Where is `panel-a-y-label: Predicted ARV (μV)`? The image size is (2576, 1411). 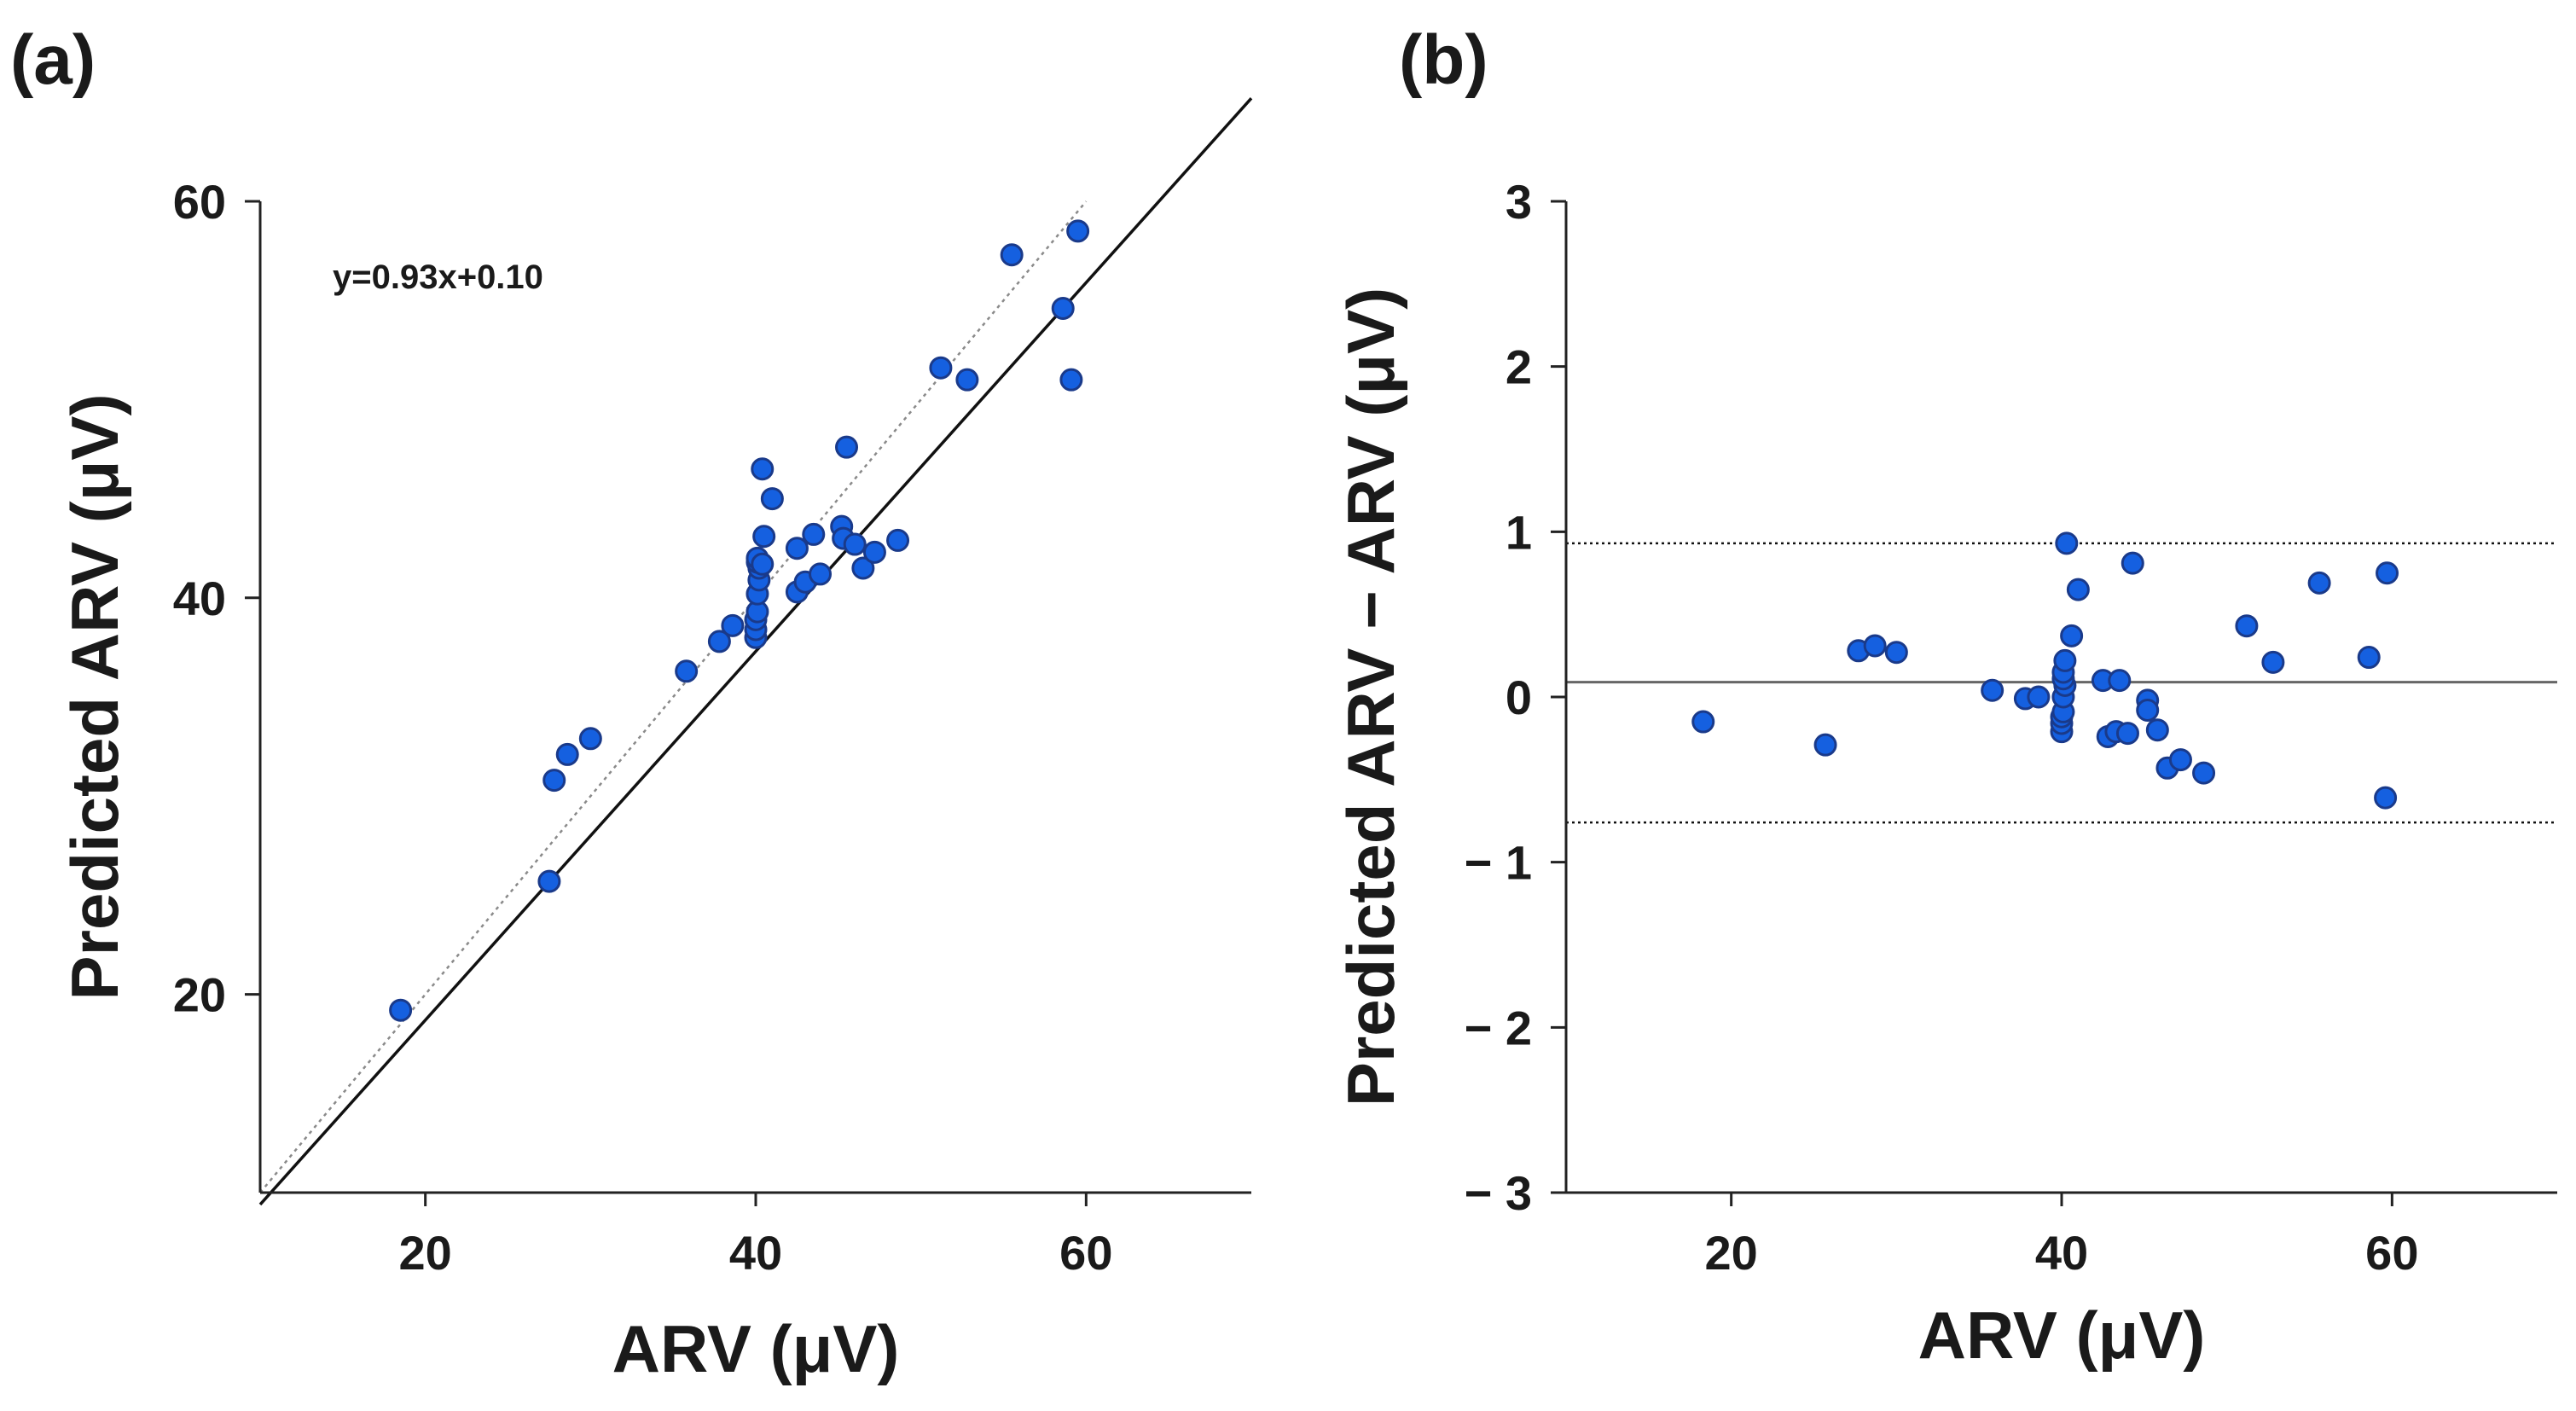 panel-a-y-label: Predicted ARV (μV) is located at coordinates (94, 697).